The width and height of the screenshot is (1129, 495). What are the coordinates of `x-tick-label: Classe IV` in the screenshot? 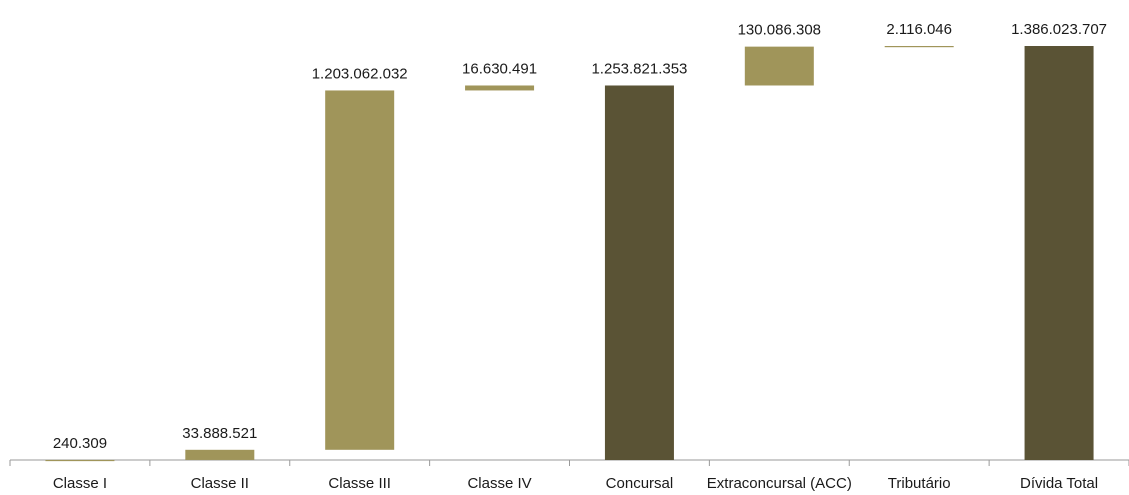 It's located at (499, 483).